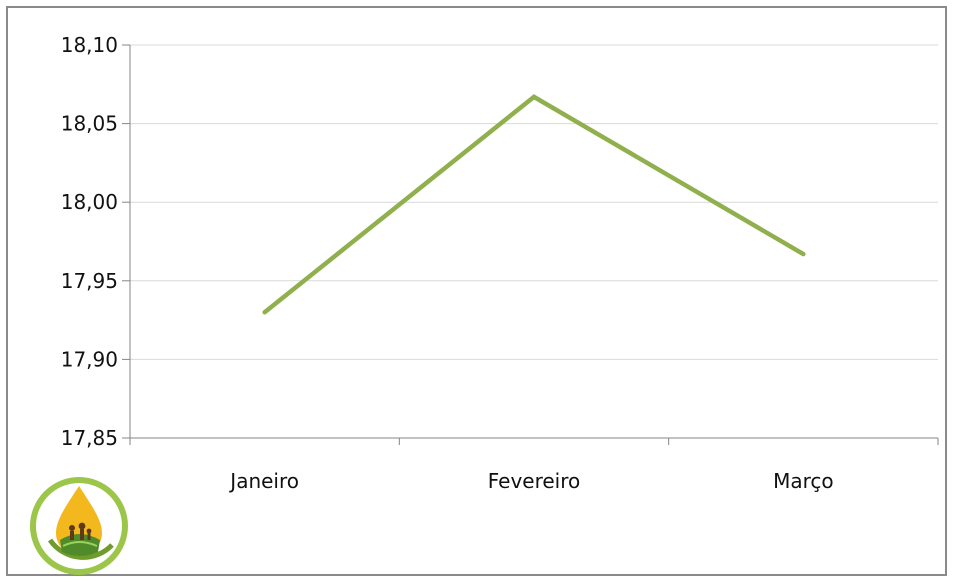 Image resolution: width=955 pixels, height=582 pixels. I want to click on y-tick-label: 18,10, so click(89, 45).